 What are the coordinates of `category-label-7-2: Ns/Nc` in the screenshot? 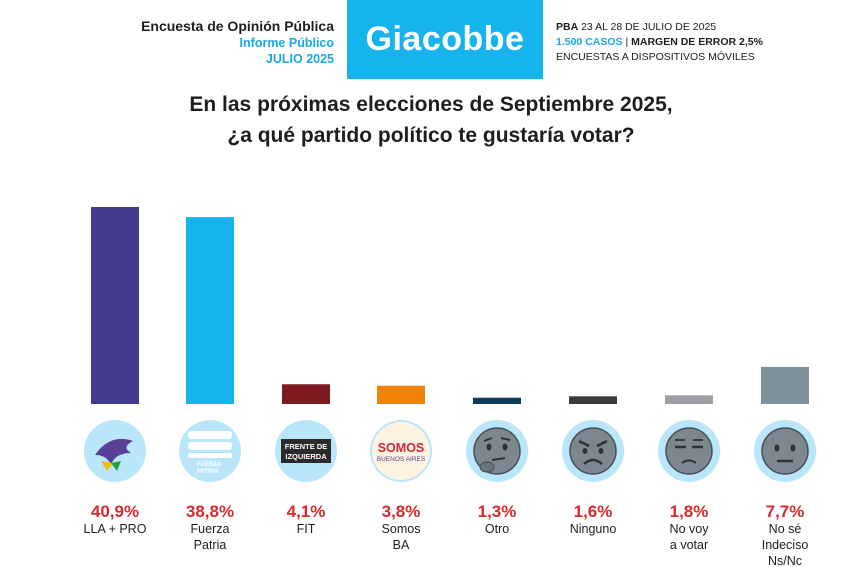 It's located at (785, 560).